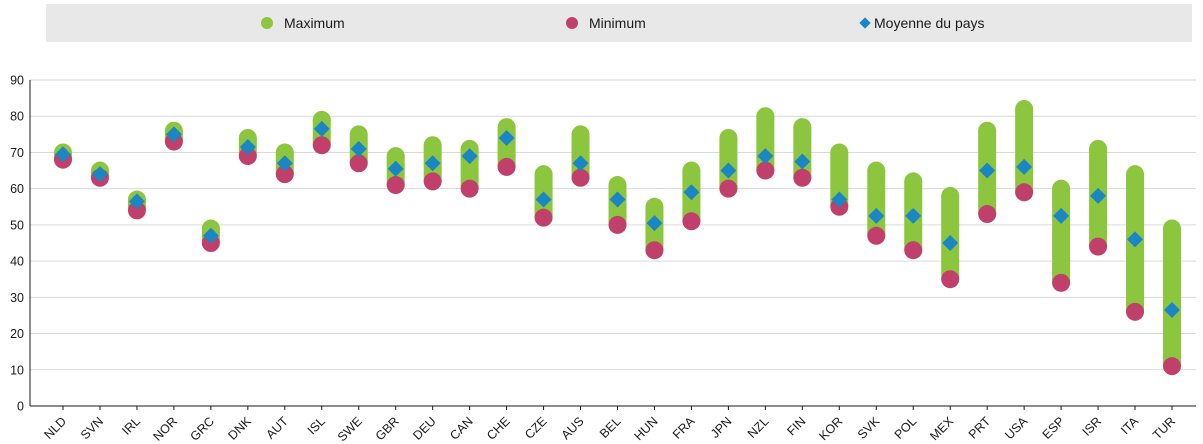 The height and width of the screenshot is (444, 1203). I want to click on y-tick-label-10: 10, so click(17, 370).